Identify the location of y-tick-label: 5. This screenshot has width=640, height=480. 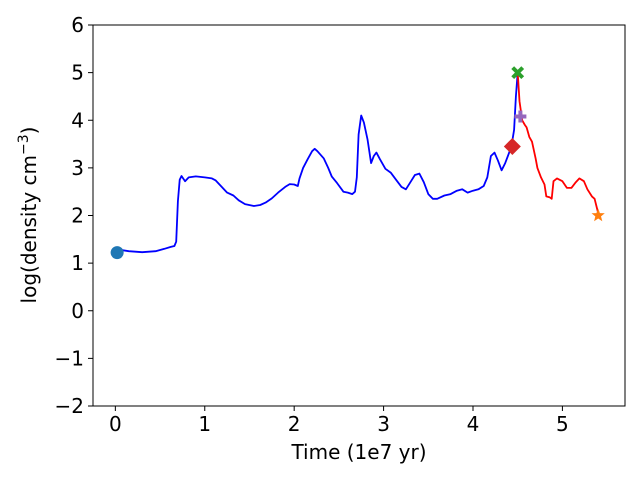
(77, 73).